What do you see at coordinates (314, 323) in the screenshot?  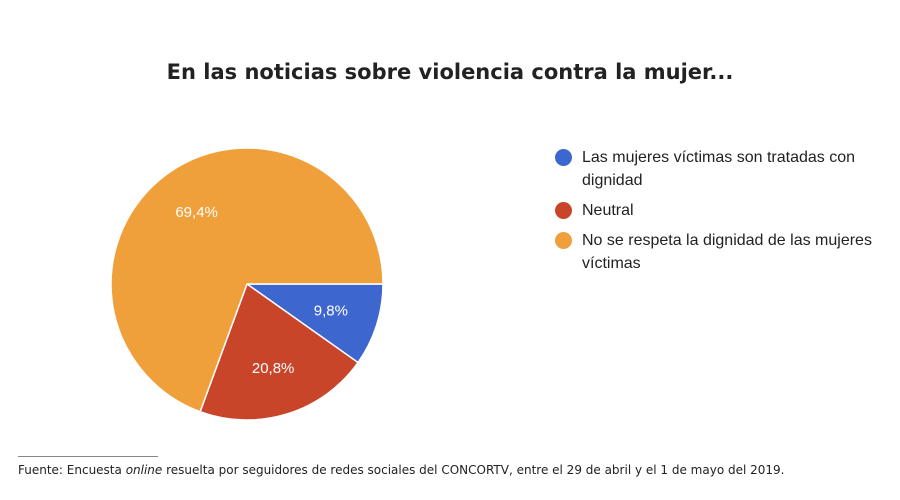 I see `pie-slice-dignidad` at bounding box center [314, 323].